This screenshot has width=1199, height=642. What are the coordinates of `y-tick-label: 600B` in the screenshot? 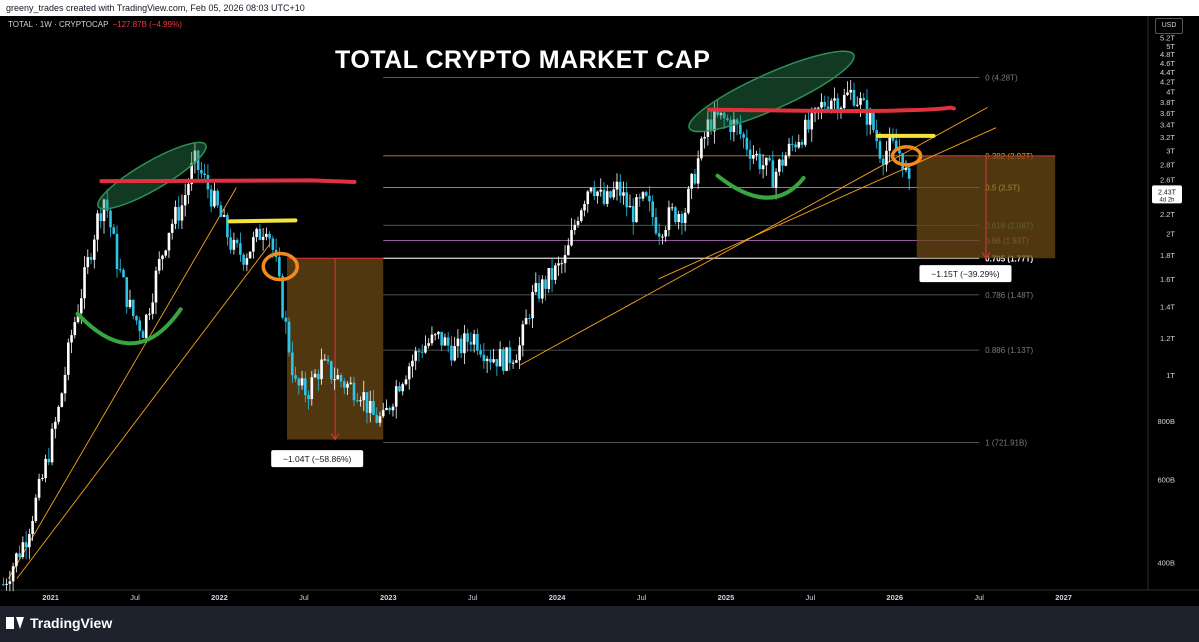 It's located at (1166, 480).